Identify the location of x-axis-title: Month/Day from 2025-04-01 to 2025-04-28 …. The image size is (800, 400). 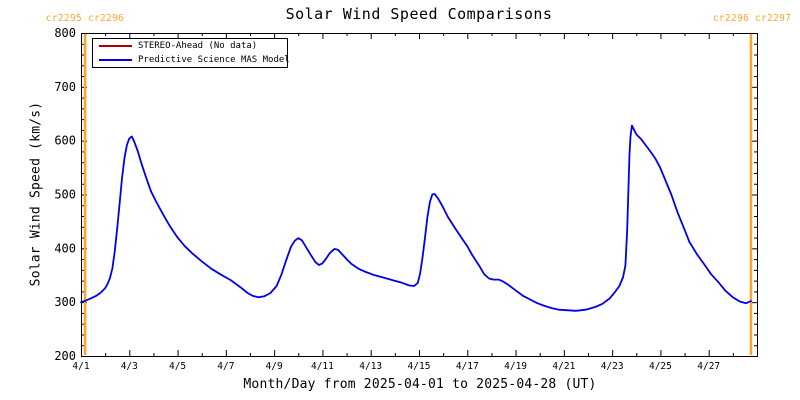
(420, 384).